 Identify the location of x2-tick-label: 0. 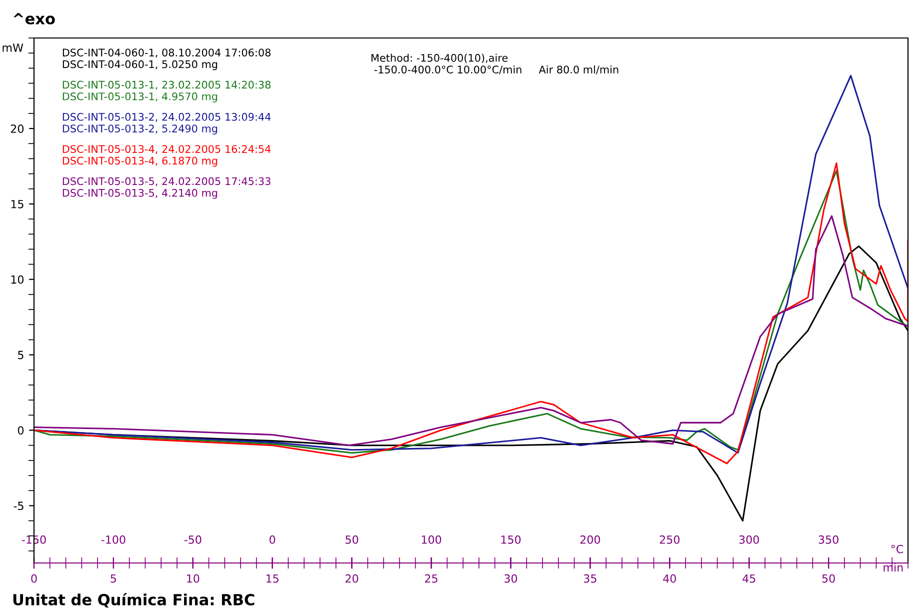
(34, 578).